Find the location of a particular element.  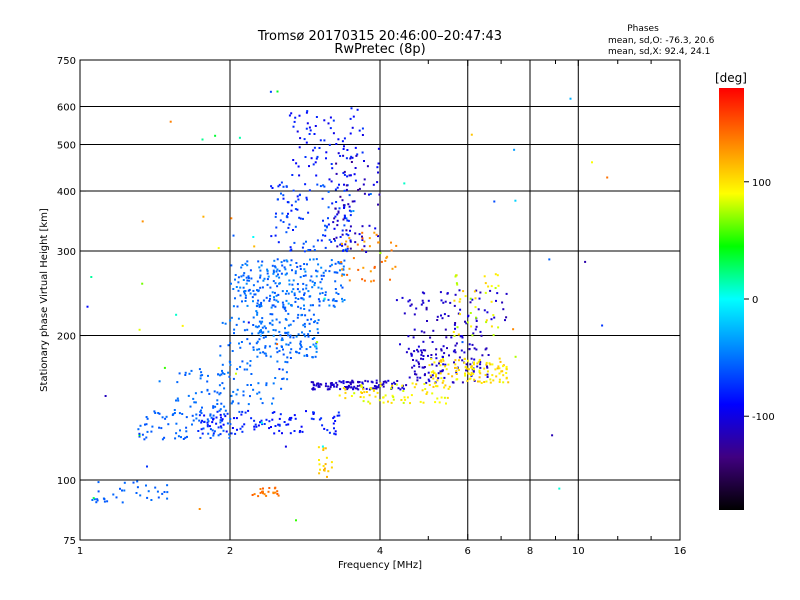

data-point-f-low-trace is located at coordinates (146, 485).